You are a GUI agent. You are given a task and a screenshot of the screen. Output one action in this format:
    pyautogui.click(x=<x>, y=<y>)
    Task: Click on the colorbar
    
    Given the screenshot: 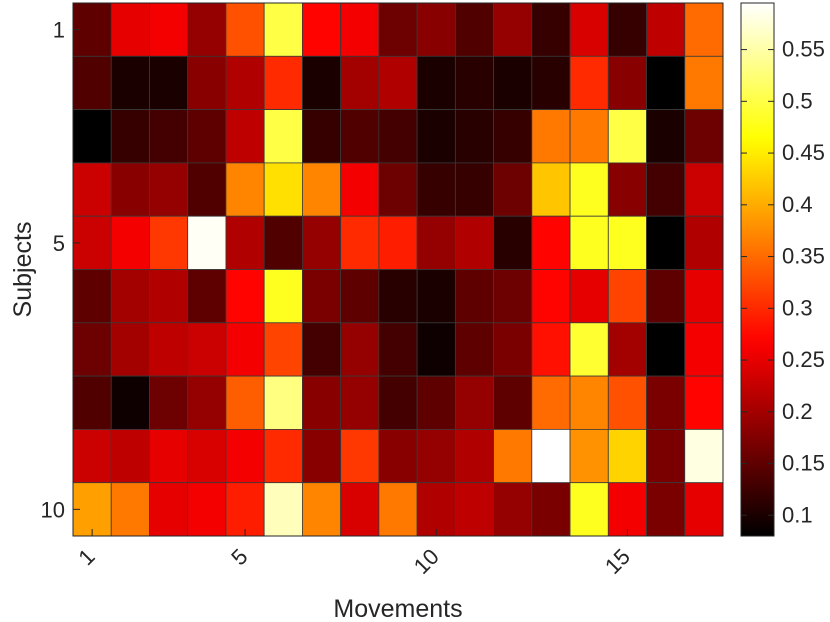 What is the action you would take?
    pyautogui.click(x=757, y=269)
    